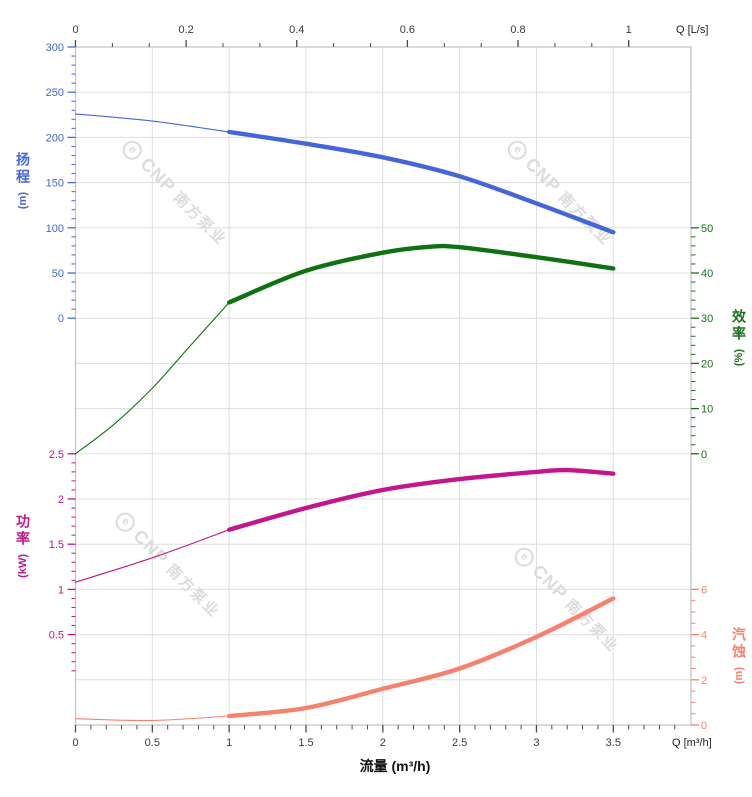 Image resolution: width=752 pixels, height=797 pixels. What do you see at coordinates (613, 743) in the screenshot?
I see `svg-text: 3.5` at bounding box center [613, 743].